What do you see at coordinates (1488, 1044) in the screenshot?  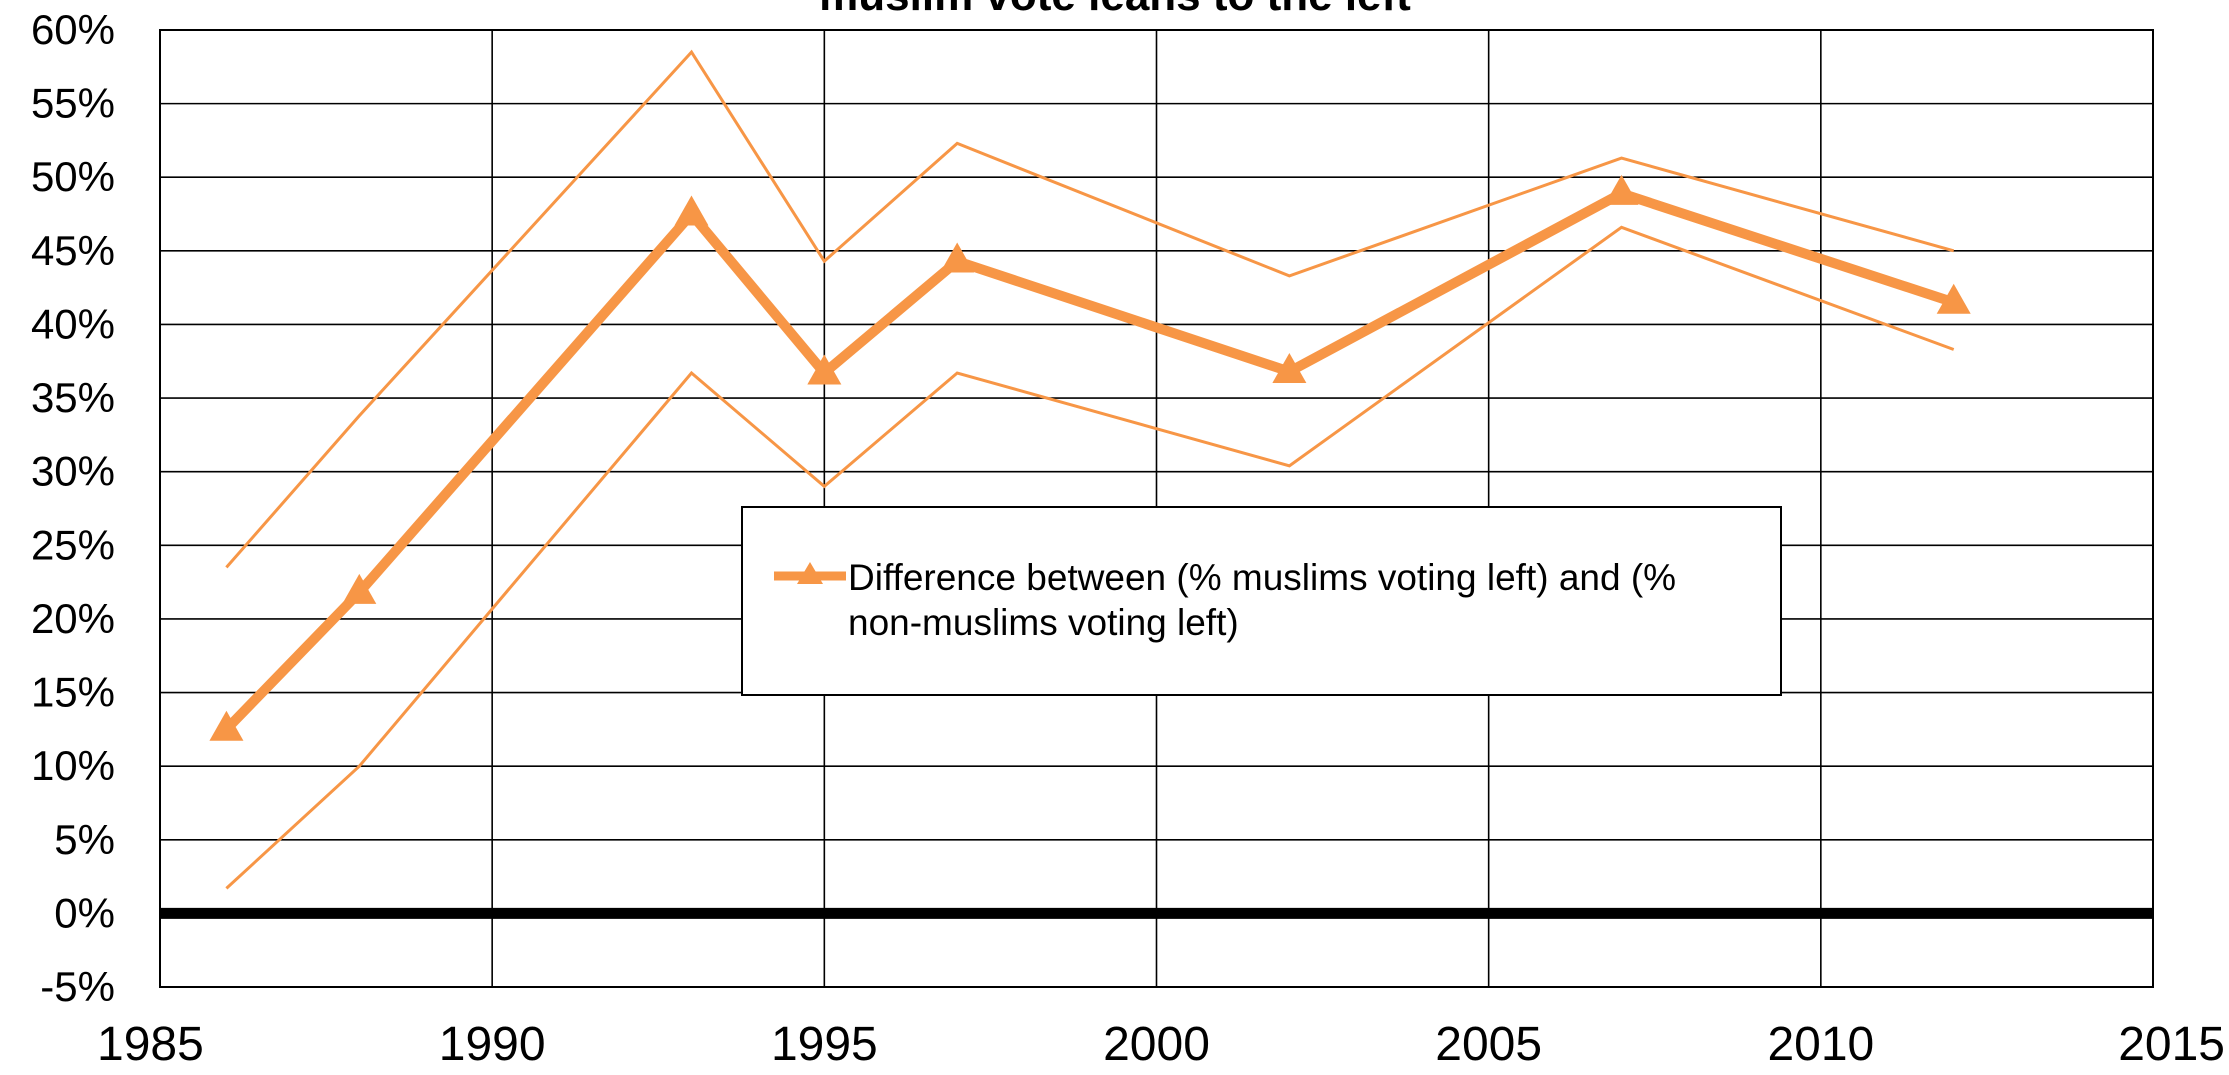 I see `x-tick-label: 2005` at bounding box center [1488, 1044].